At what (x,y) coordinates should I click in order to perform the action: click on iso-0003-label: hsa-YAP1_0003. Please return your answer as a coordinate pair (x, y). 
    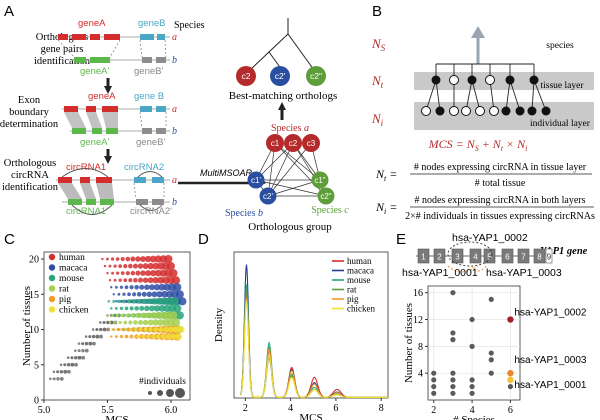
    Looking at the image, I should click on (524, 273).